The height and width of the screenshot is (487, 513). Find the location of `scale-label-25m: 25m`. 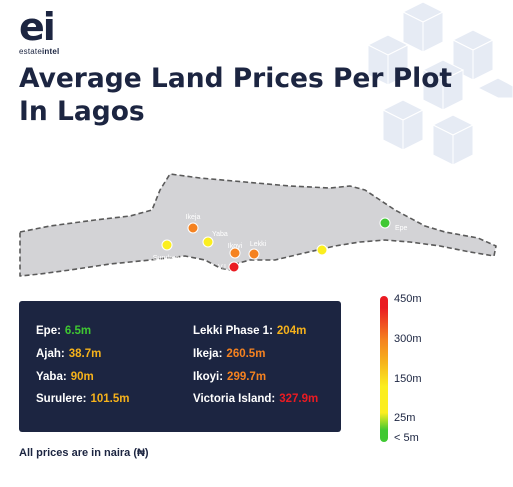

scale-label-25m: 25m is located at coordinates (405, 418).